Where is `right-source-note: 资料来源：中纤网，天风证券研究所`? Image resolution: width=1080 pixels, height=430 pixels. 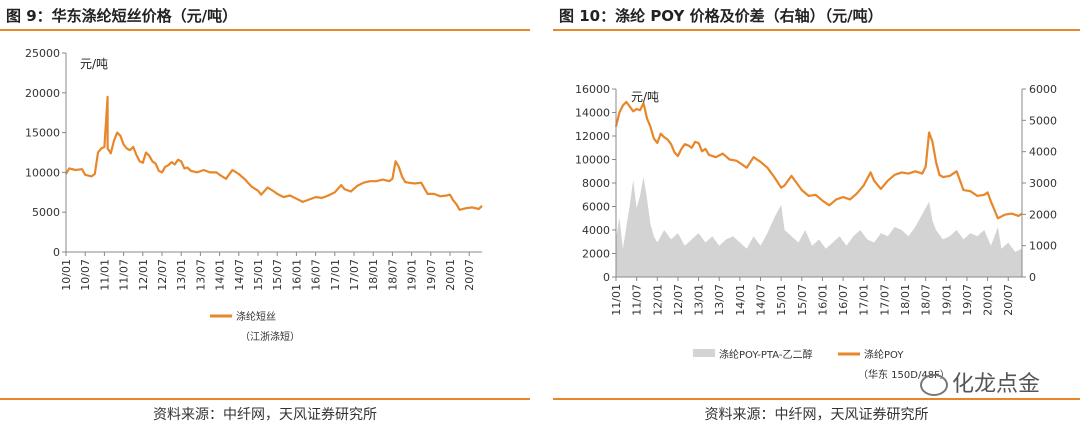
right-source-note: 资料来源：中纤网，天风证券研究所 is located at coordinates (816, 415).